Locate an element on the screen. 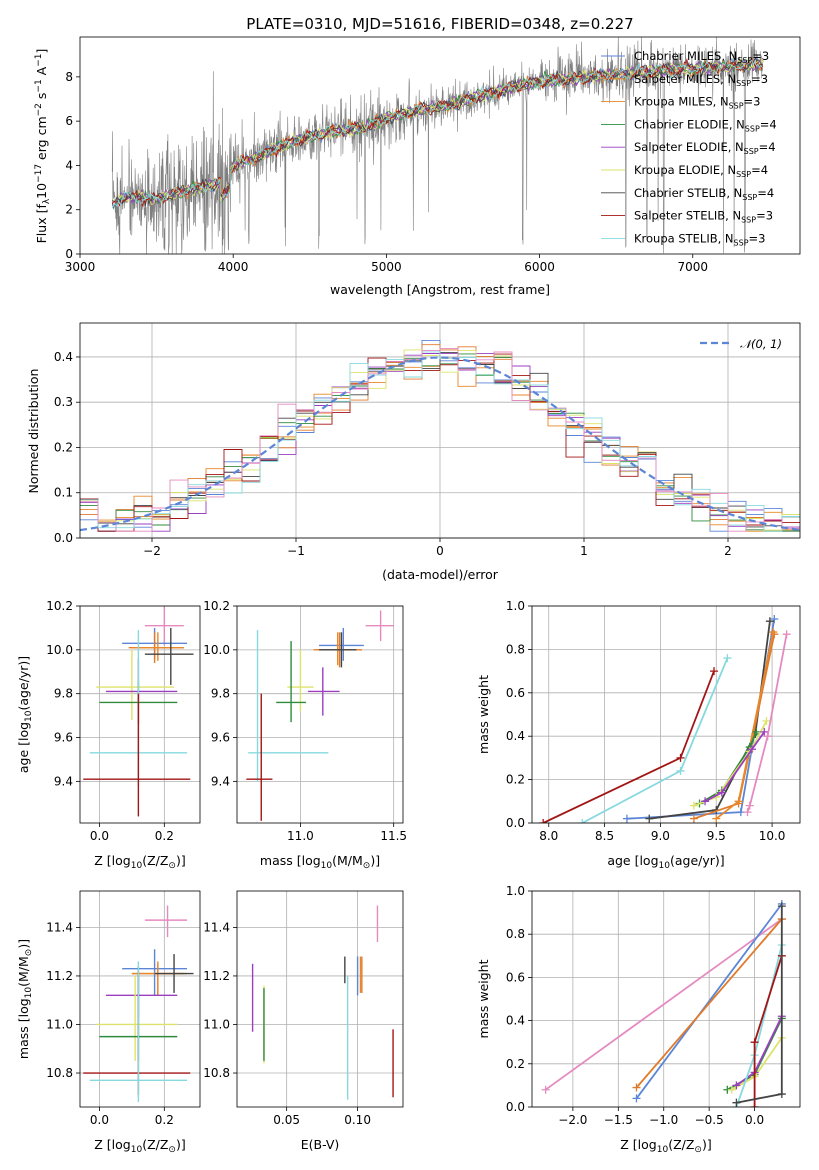  y-tick-label: 2 is located at coordinates (69, 210).